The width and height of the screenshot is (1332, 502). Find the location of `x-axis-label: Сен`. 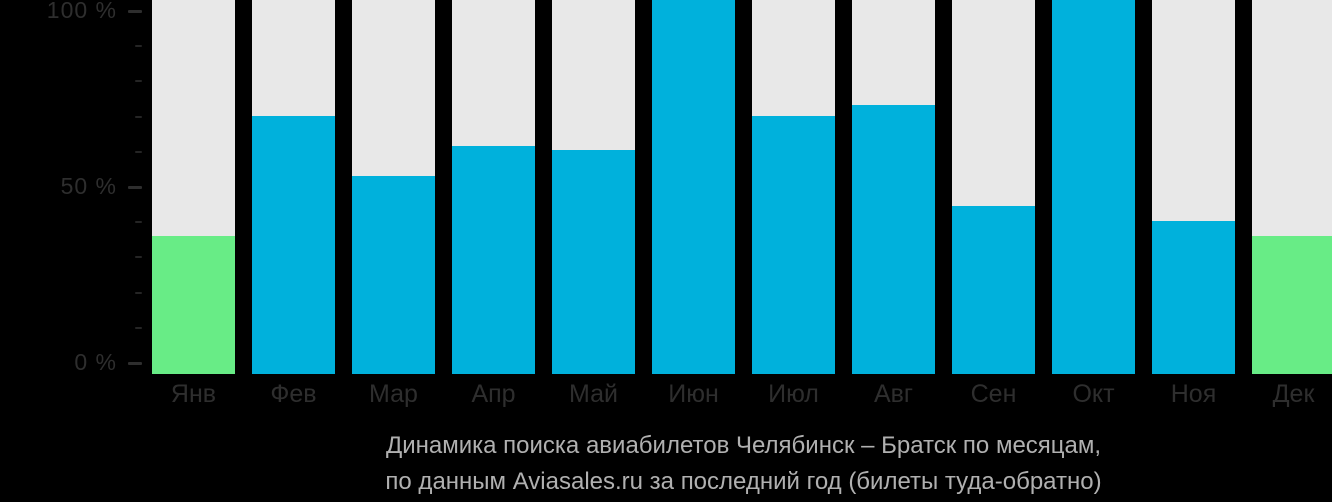

x-axis-label: Сен is located at coordinates (993, 394).